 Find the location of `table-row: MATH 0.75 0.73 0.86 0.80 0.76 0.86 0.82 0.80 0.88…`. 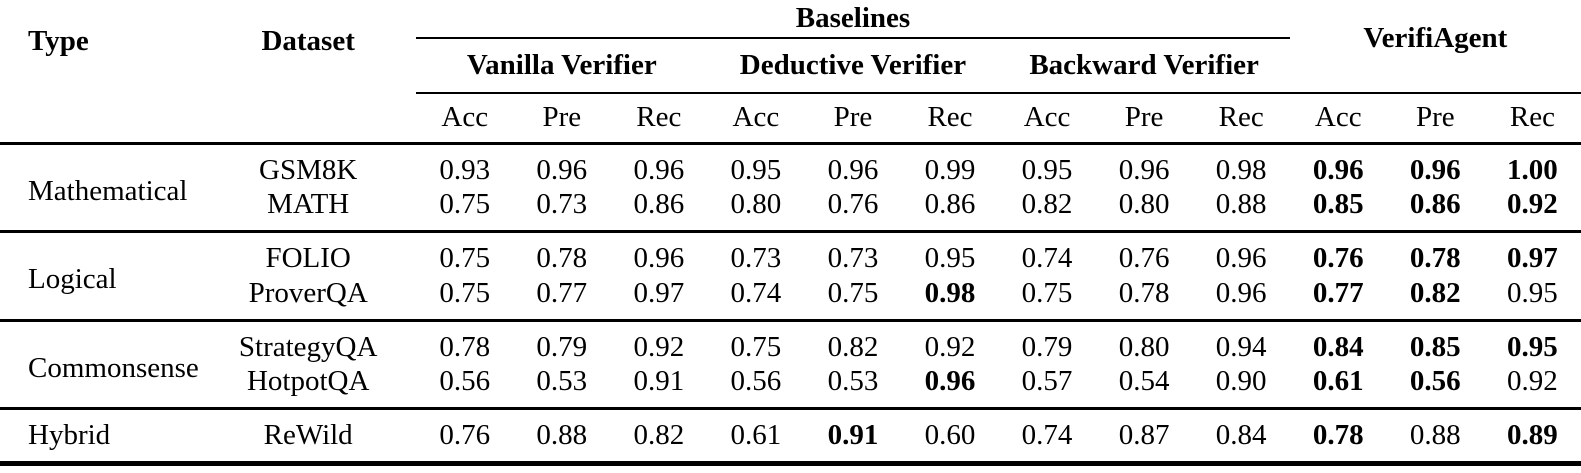

table-row: MATH 0.75 0.73 0.86 0.80 0.76 0.86 0.82 0.80 0.88… is located at coordinates (790, 209).